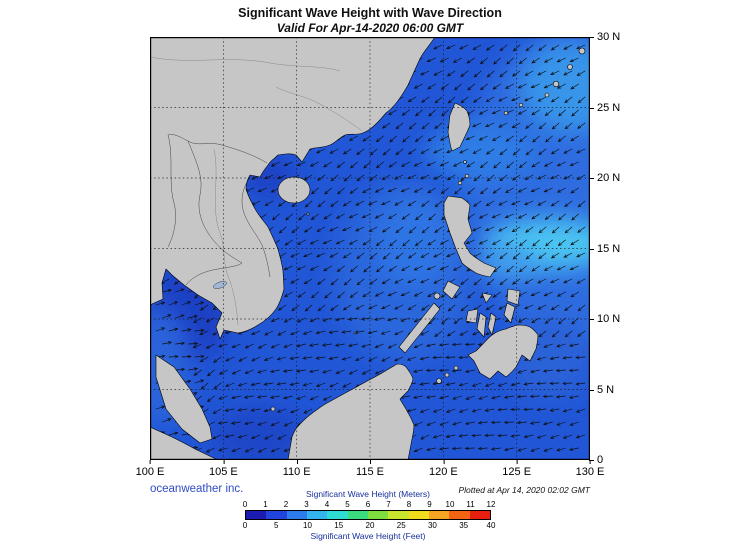 This screenshot has width=755, height=560. Describe the element at coordinates (401, 525) in the screenshot. I see `feet-tick: 25` at that location.